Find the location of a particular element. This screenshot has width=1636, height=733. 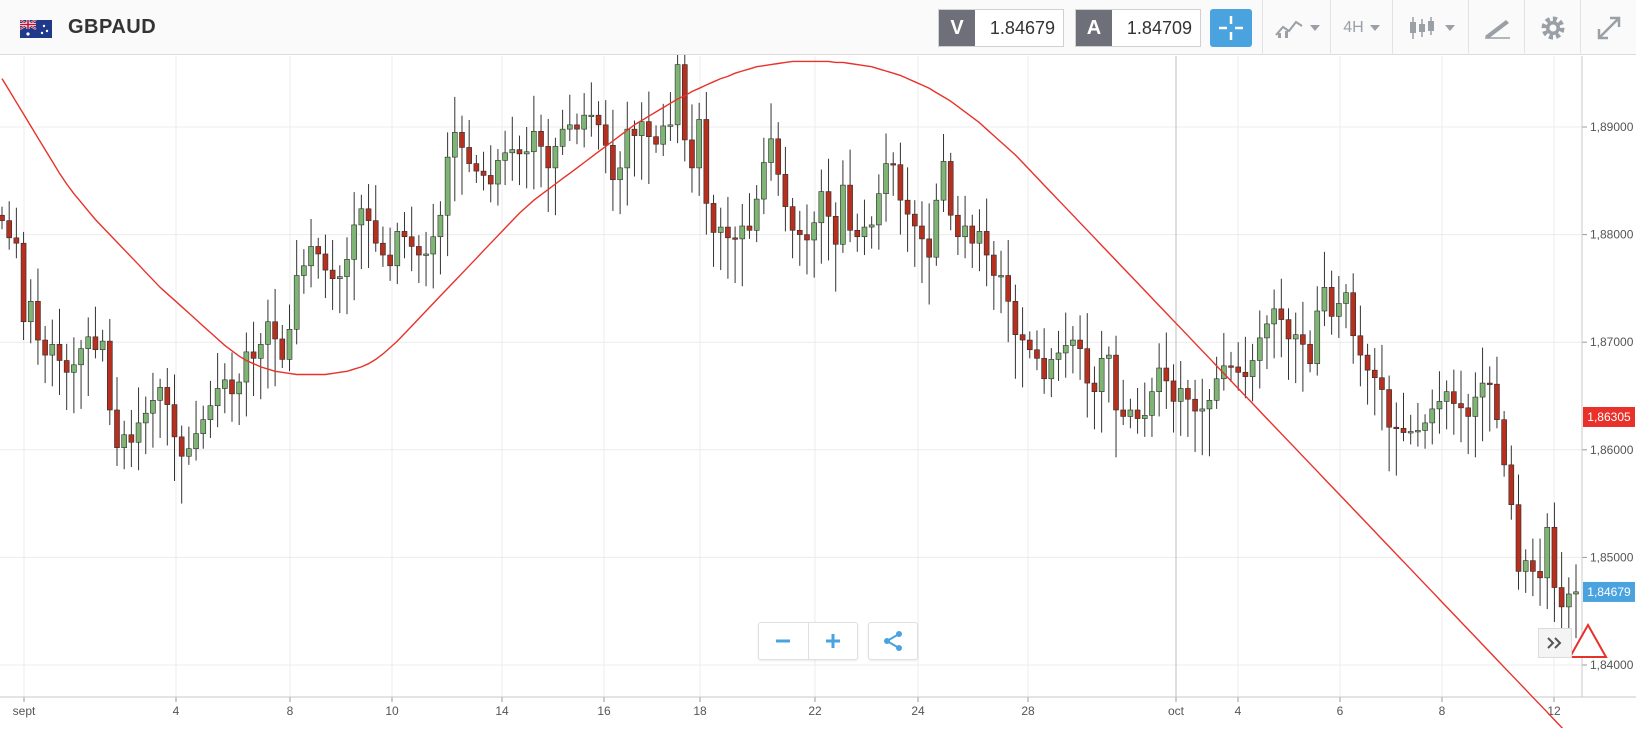

line-chart-icon is located at coordinates (1288, 29).